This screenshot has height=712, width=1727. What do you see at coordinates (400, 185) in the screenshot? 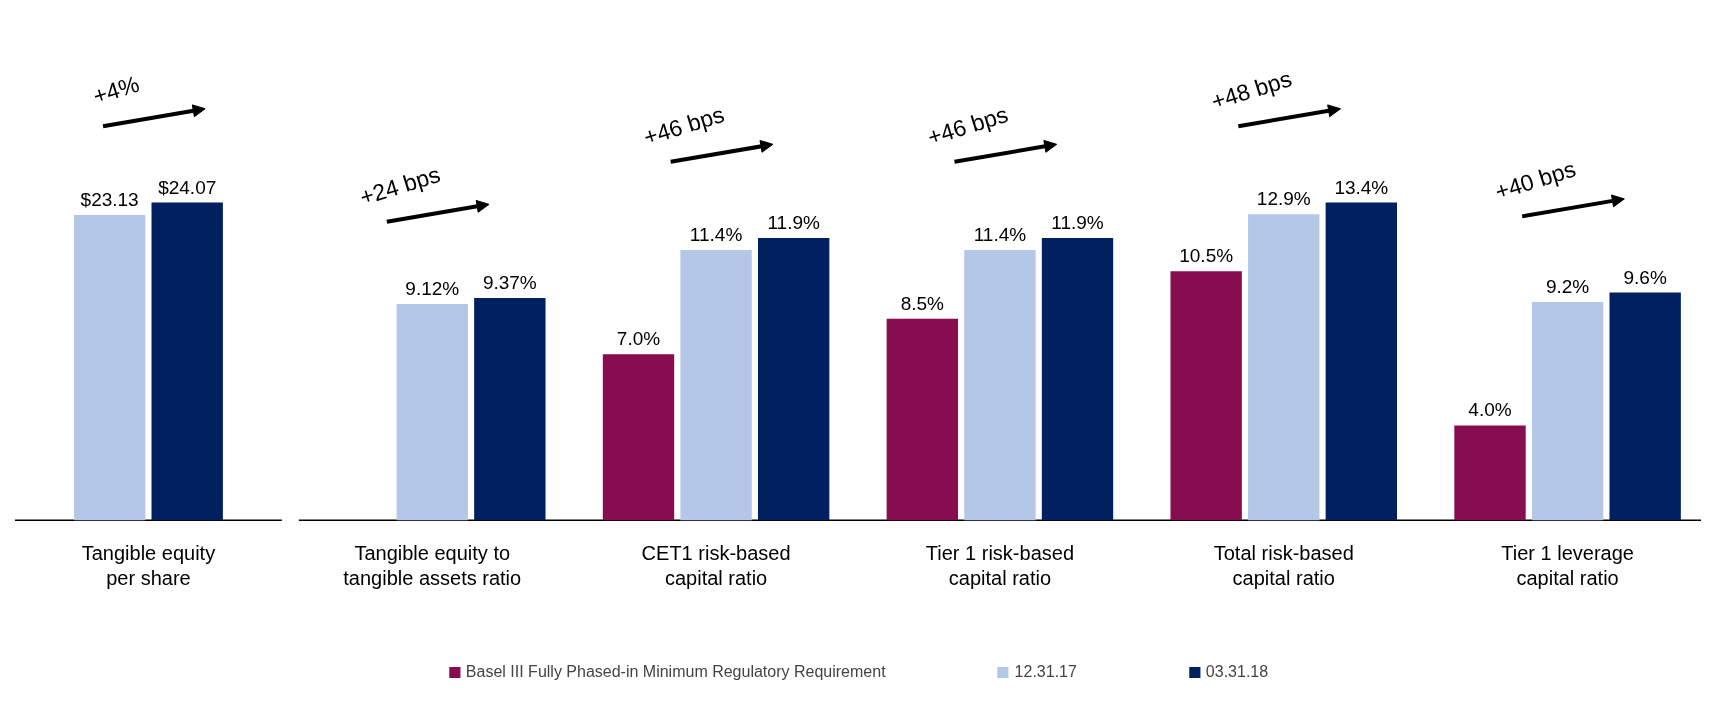
I see `annotation: +24 bps` at bounding box center [400, 185].